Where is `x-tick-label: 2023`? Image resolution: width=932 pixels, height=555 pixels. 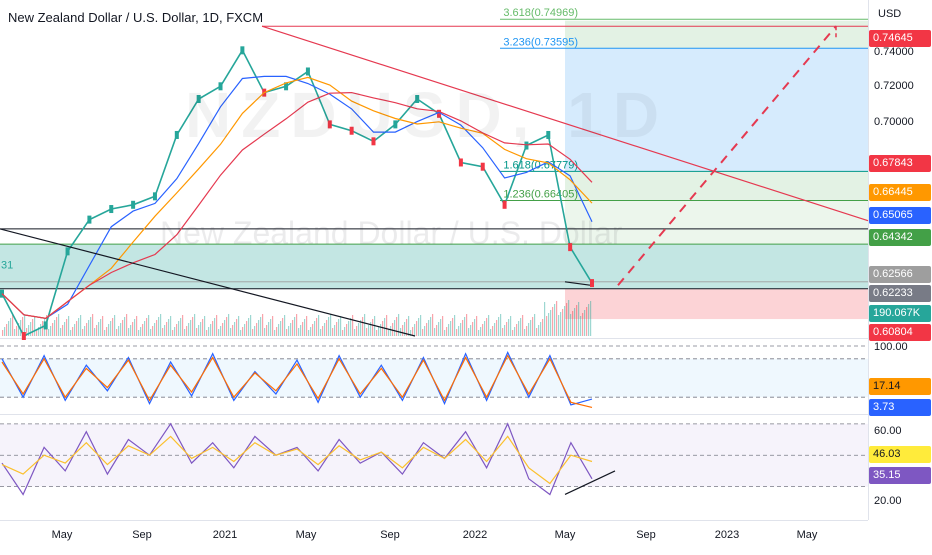
x-tick-label: 2023 is located at coordinates (727, 535).